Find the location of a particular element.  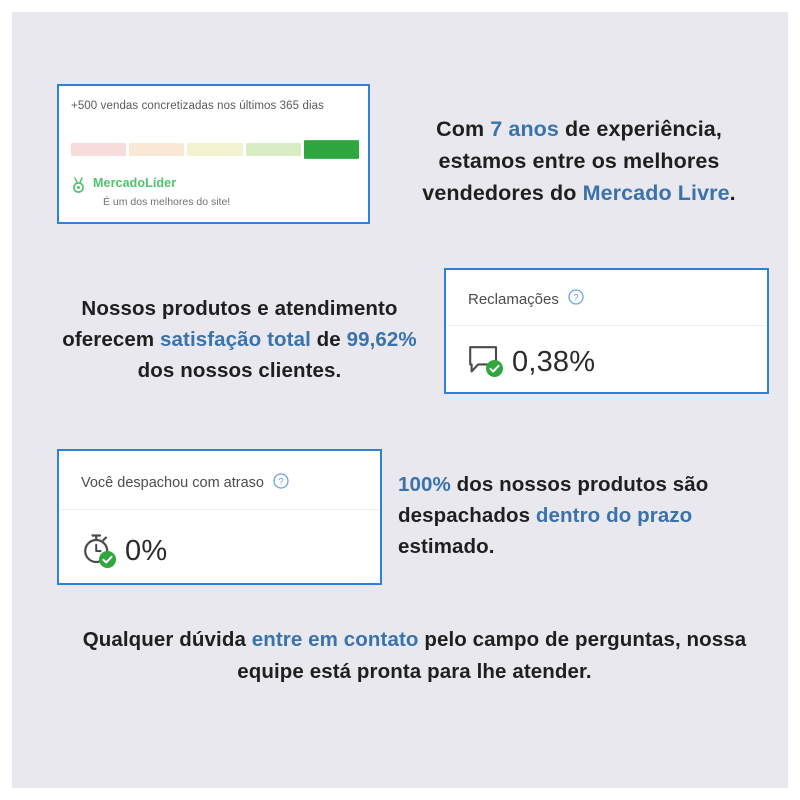

experience-part1: Com is located at coordinates (463, 129).